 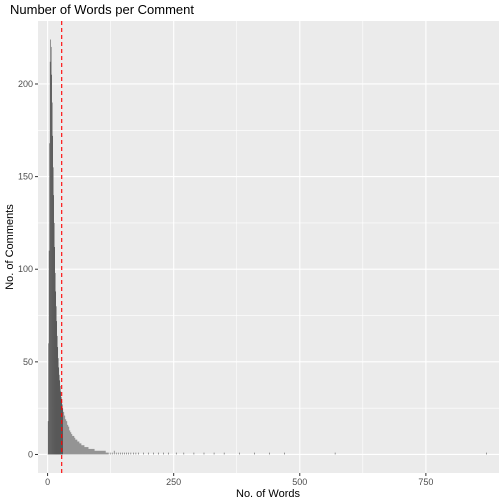 I want to click on chart-title: Number of Words per Comment, so click(x=102, y=9).